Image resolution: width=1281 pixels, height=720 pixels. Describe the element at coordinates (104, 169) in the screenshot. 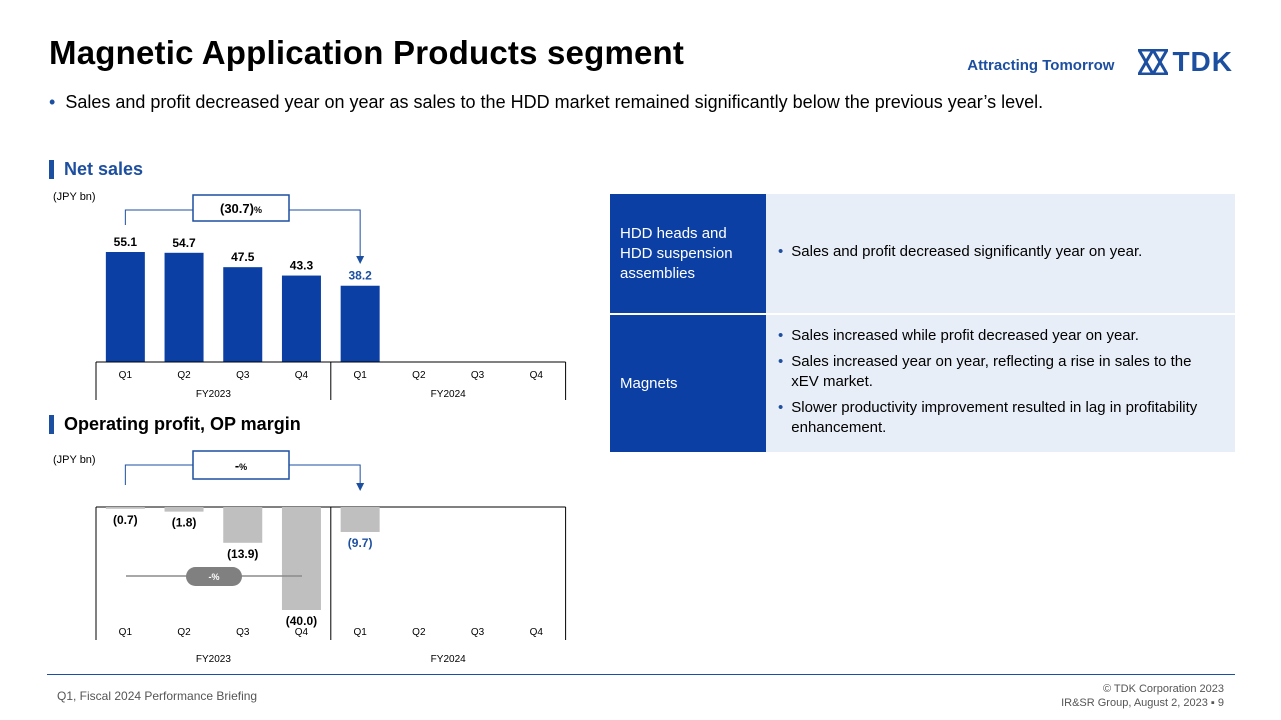

I see `net-sales-label: Net sales` at that location.